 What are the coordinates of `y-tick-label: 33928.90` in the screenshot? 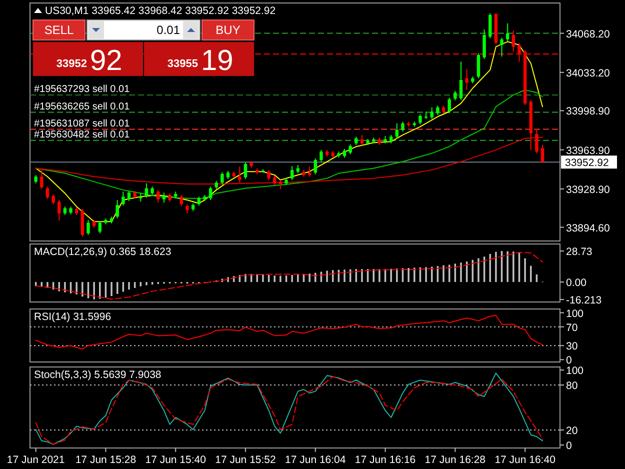 It's located at (588, 190).